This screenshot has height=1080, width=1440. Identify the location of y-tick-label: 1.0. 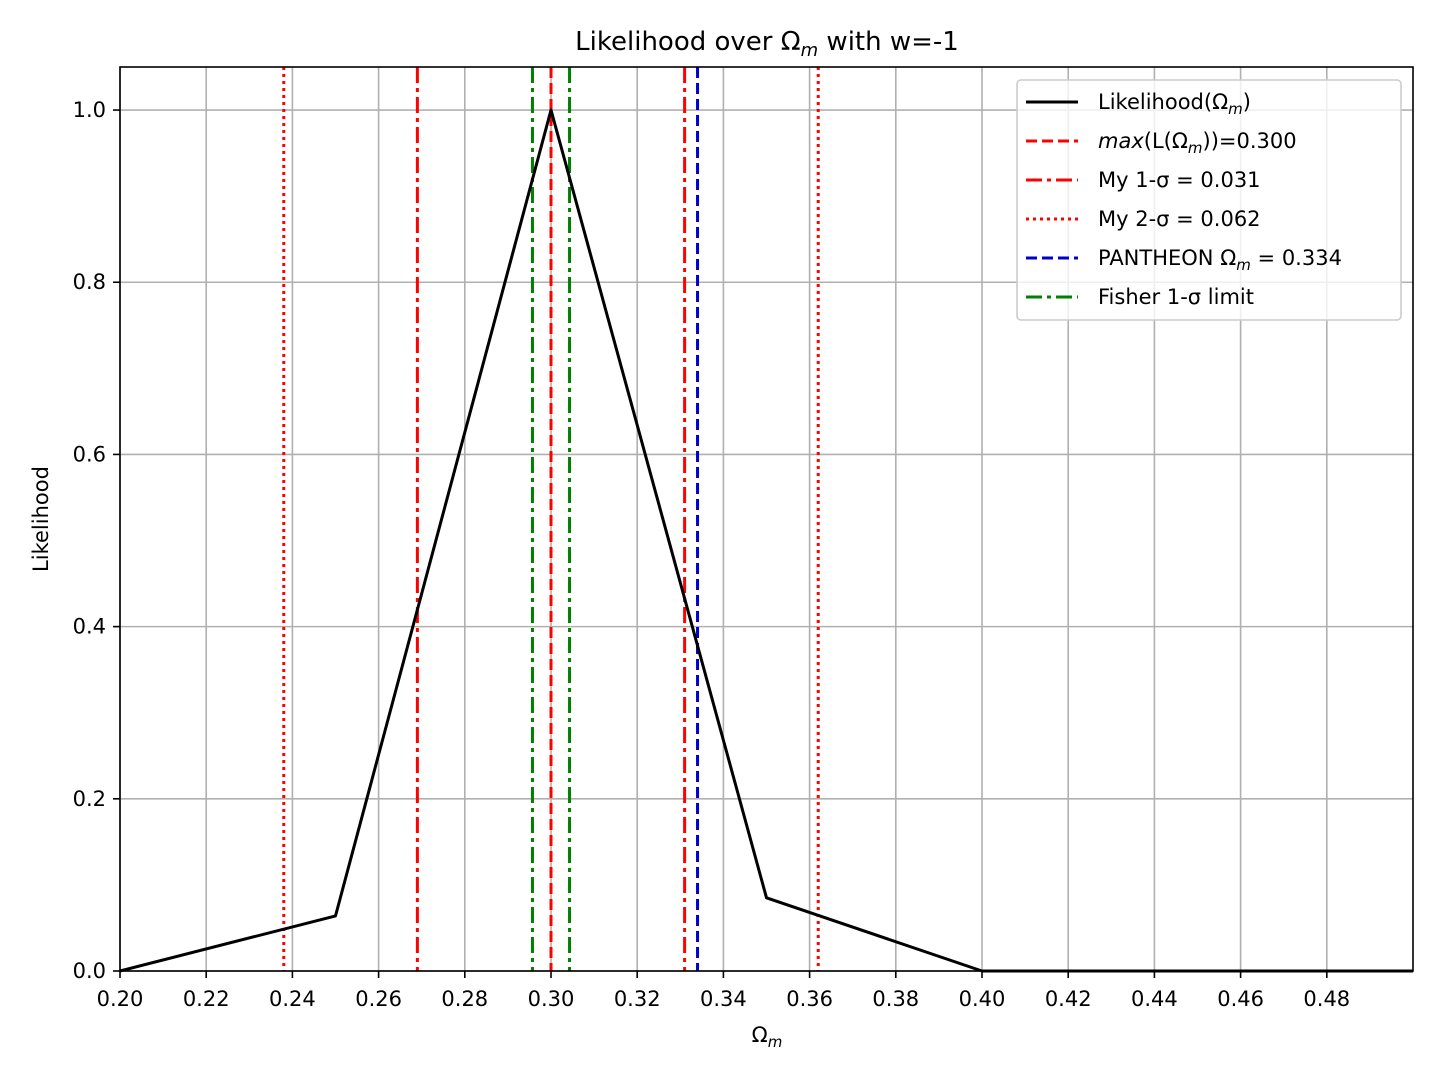
(89, 110).